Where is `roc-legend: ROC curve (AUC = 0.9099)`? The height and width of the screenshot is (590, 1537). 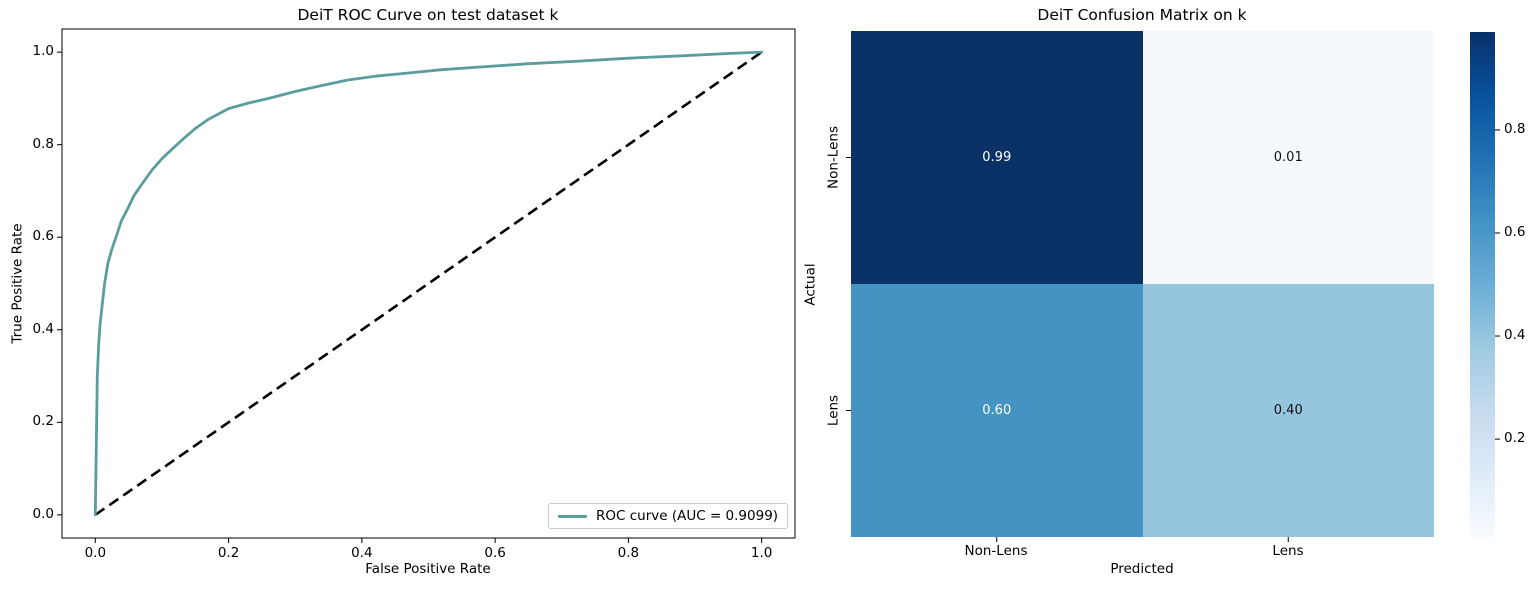 roc-legend: ROC curve (AUC = 0.9099) is located at coordinates (668, 516).